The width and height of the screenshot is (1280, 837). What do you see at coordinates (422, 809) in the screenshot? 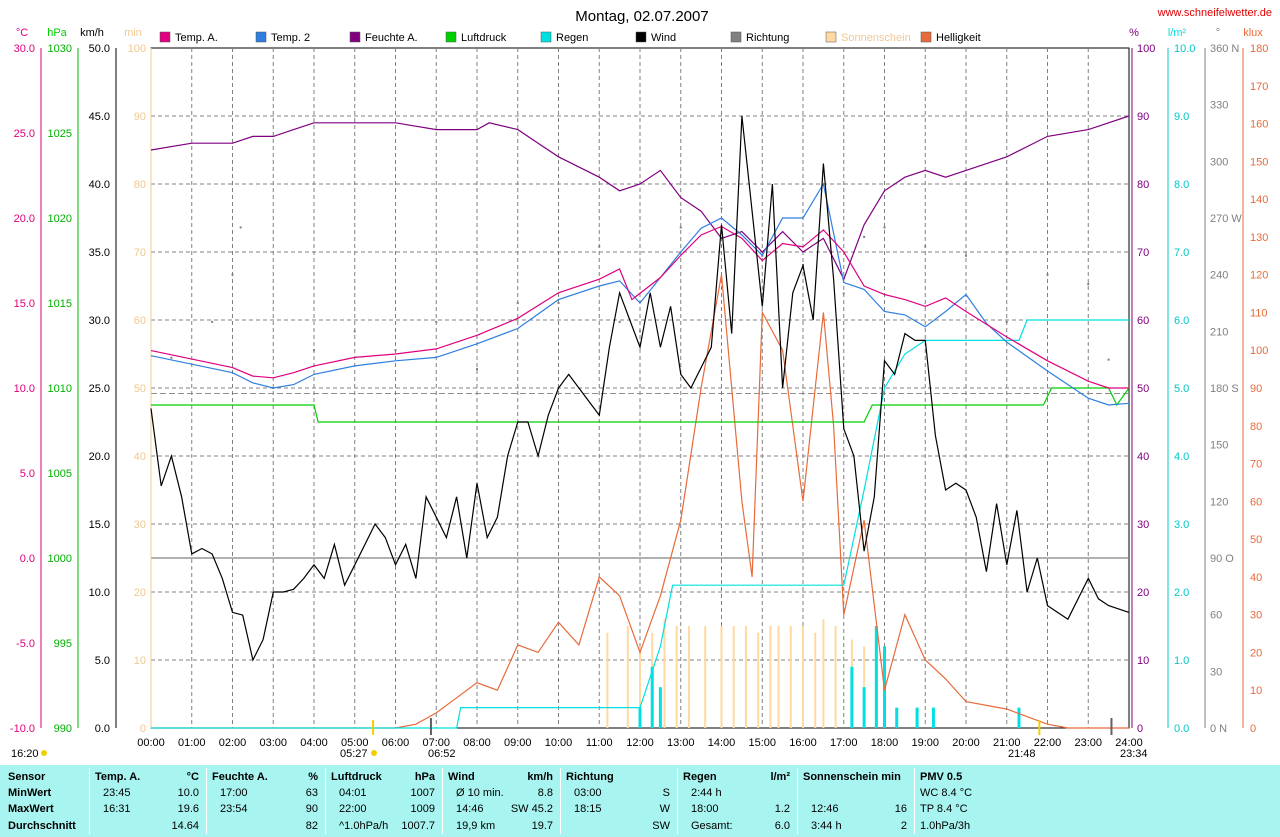
I see `stats-druck-value: 1009` at bounding box center [422, 809].